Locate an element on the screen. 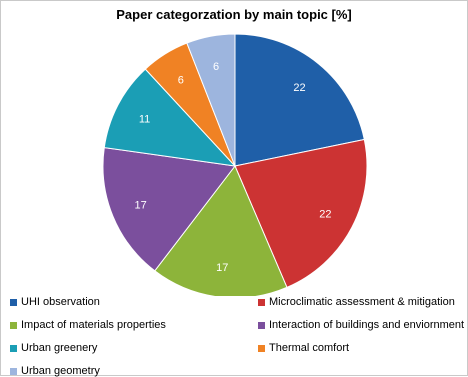  data-label-thermal-comfort: 6 is located at coordinates (181, 81).